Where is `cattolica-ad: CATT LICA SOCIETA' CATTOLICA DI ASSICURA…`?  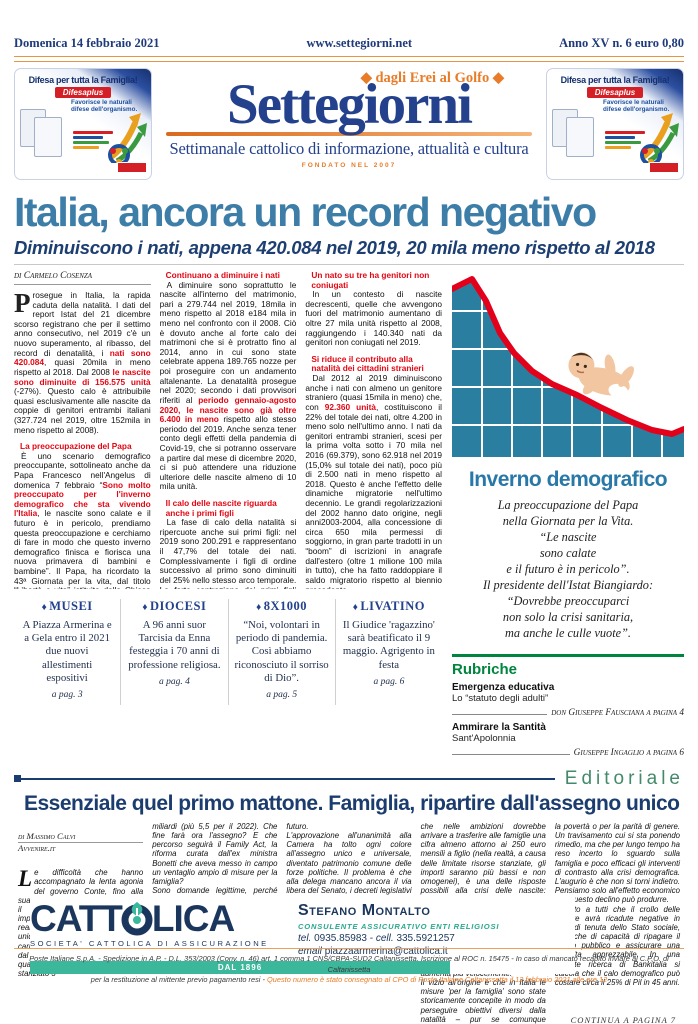 cattolica-ad: CATT LICA SOCIETA' CATTOLICA DI ASSICURA… is located at coordinates (302, 934).